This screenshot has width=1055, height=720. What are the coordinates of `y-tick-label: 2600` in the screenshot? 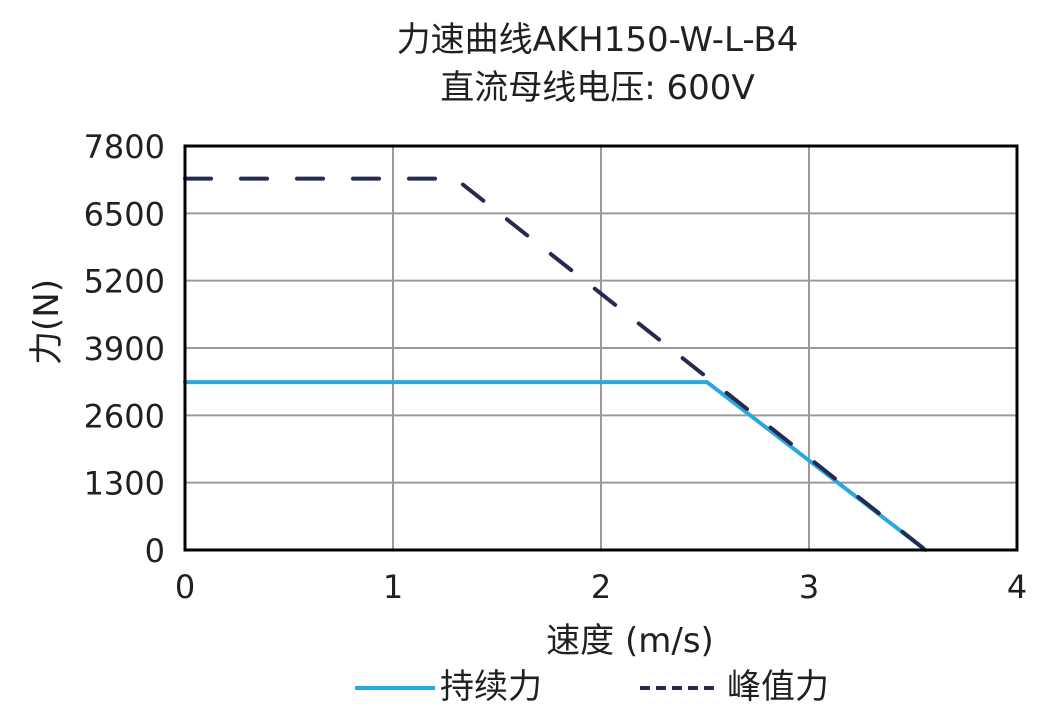 It's located at (124, 416).